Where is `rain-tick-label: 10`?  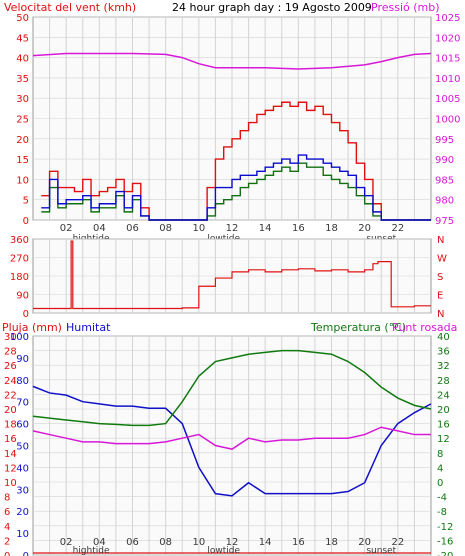 rain-tick-label: 10 is located at coordinates (10, 483).